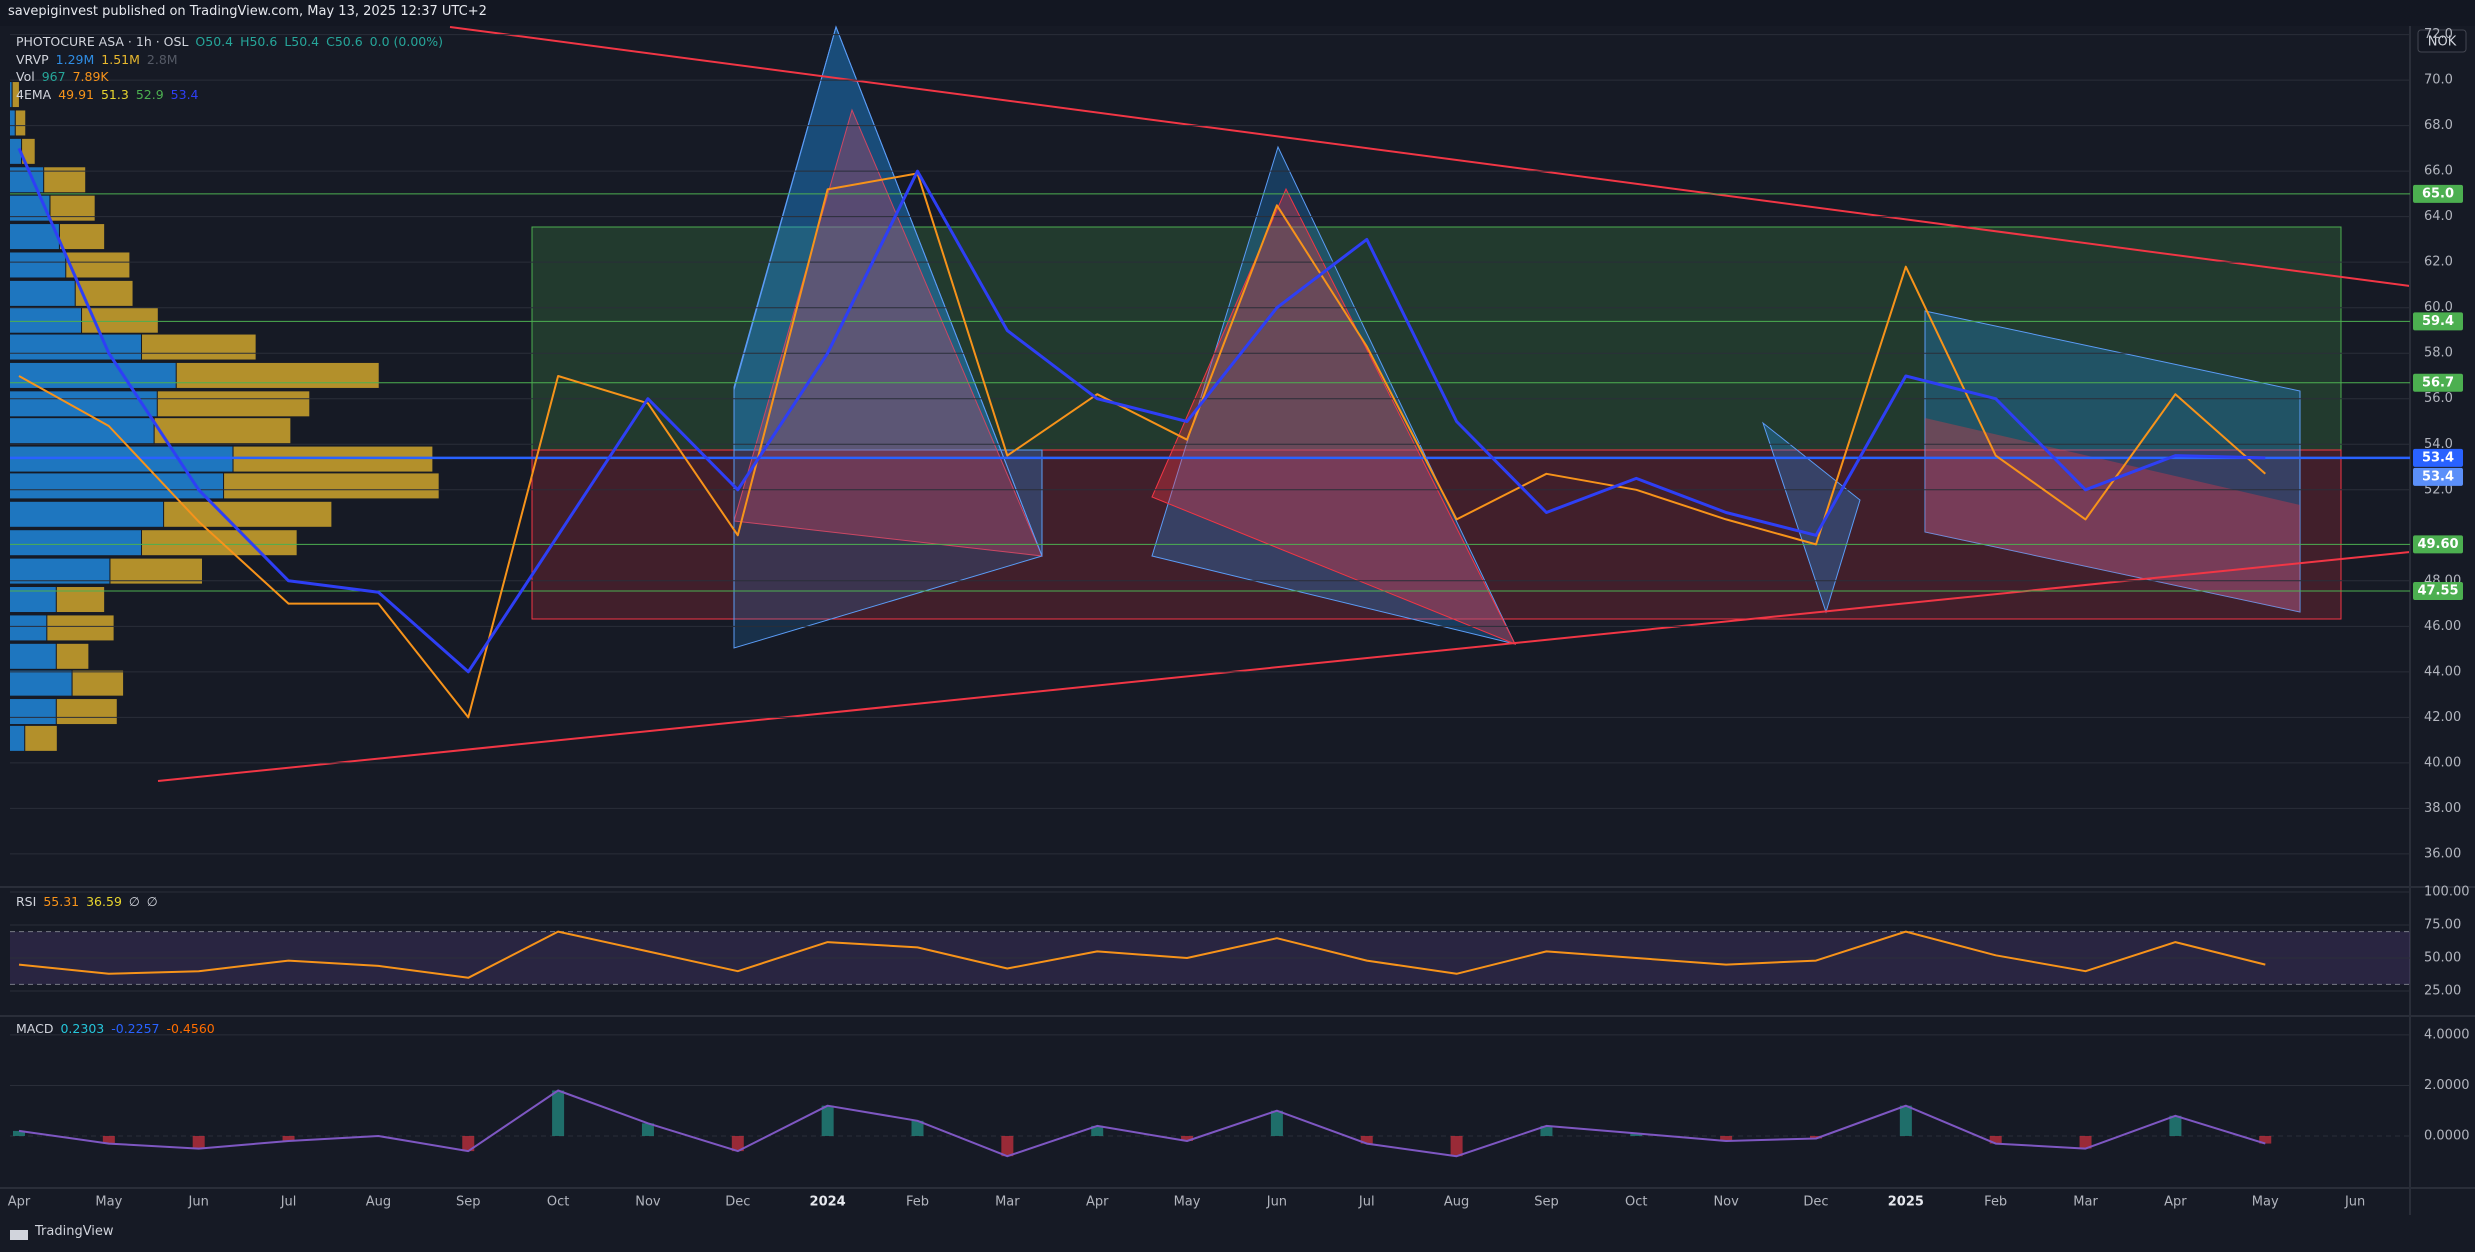 The image size is (2475, 1252). I want to click on logo, so click(19, 1235).